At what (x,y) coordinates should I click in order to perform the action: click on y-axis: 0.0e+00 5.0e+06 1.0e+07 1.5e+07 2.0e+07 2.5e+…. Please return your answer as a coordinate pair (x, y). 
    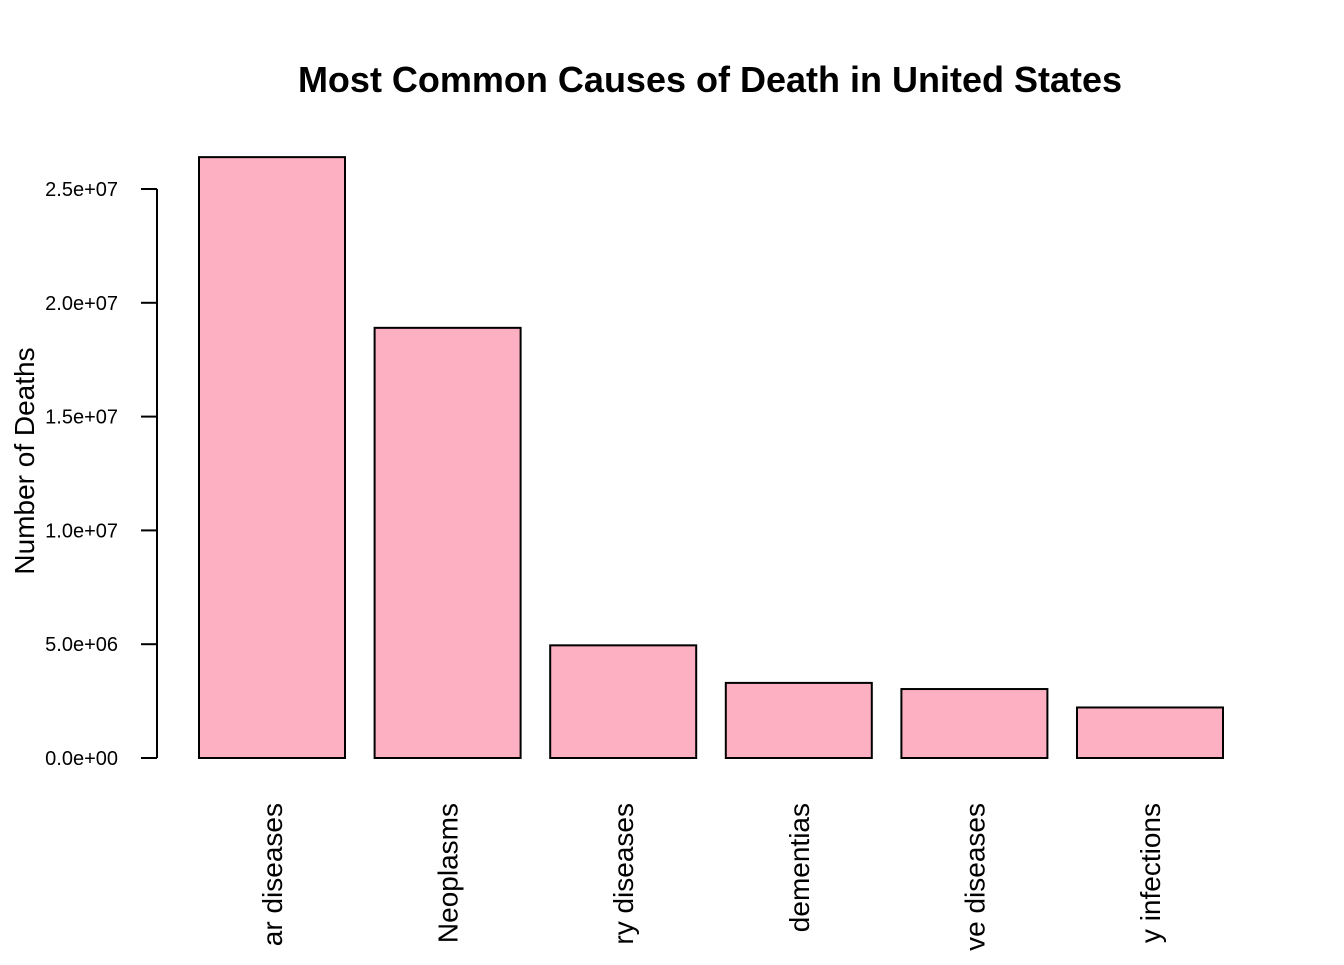
    Looking at the image, I should click on (101, 474).